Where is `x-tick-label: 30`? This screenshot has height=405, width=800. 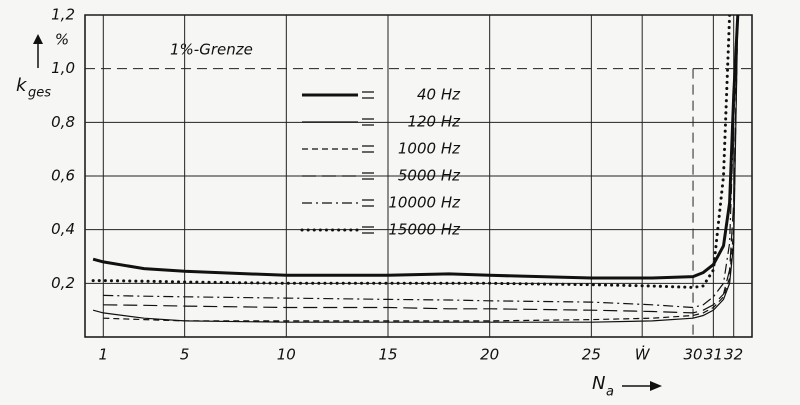
x-tick-label: 30 is located at coordinates (692, 355).